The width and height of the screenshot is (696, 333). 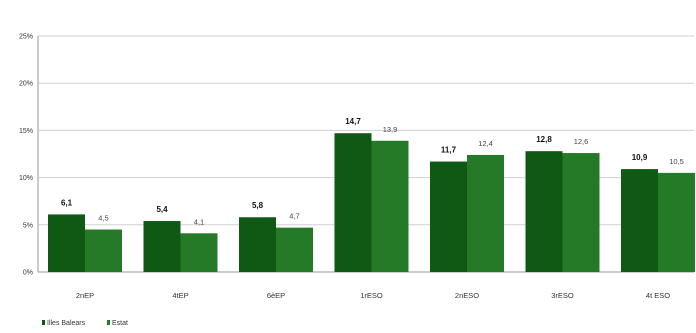 I want to click on y-tick-label: 20%, so click(x=26, y=84).